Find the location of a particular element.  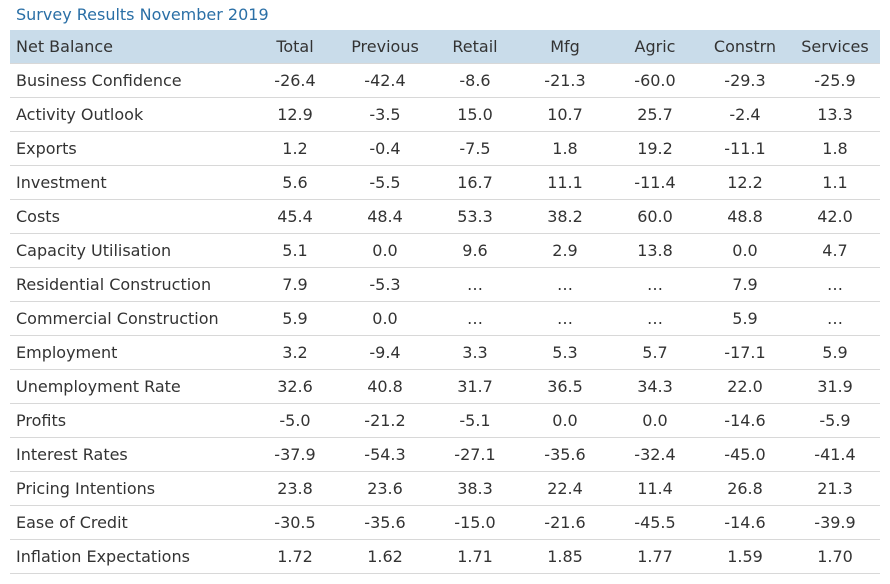

table-row: Profits -5.0 -21.2 -5.1 0.0 0.0 -14.6 -5.9 is located at coordinates (445, 420).